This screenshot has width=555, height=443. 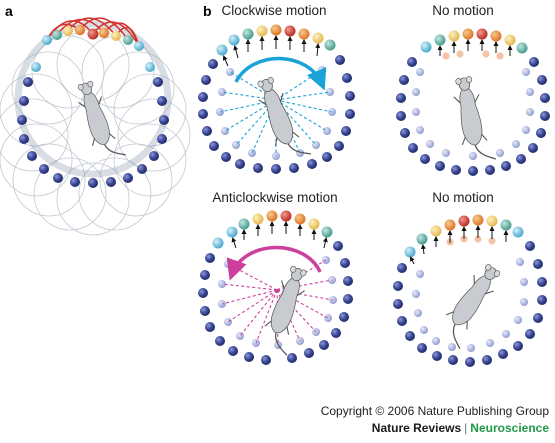 I want to click on journal-name: Nature Reviews, so click(x=416, y=428).